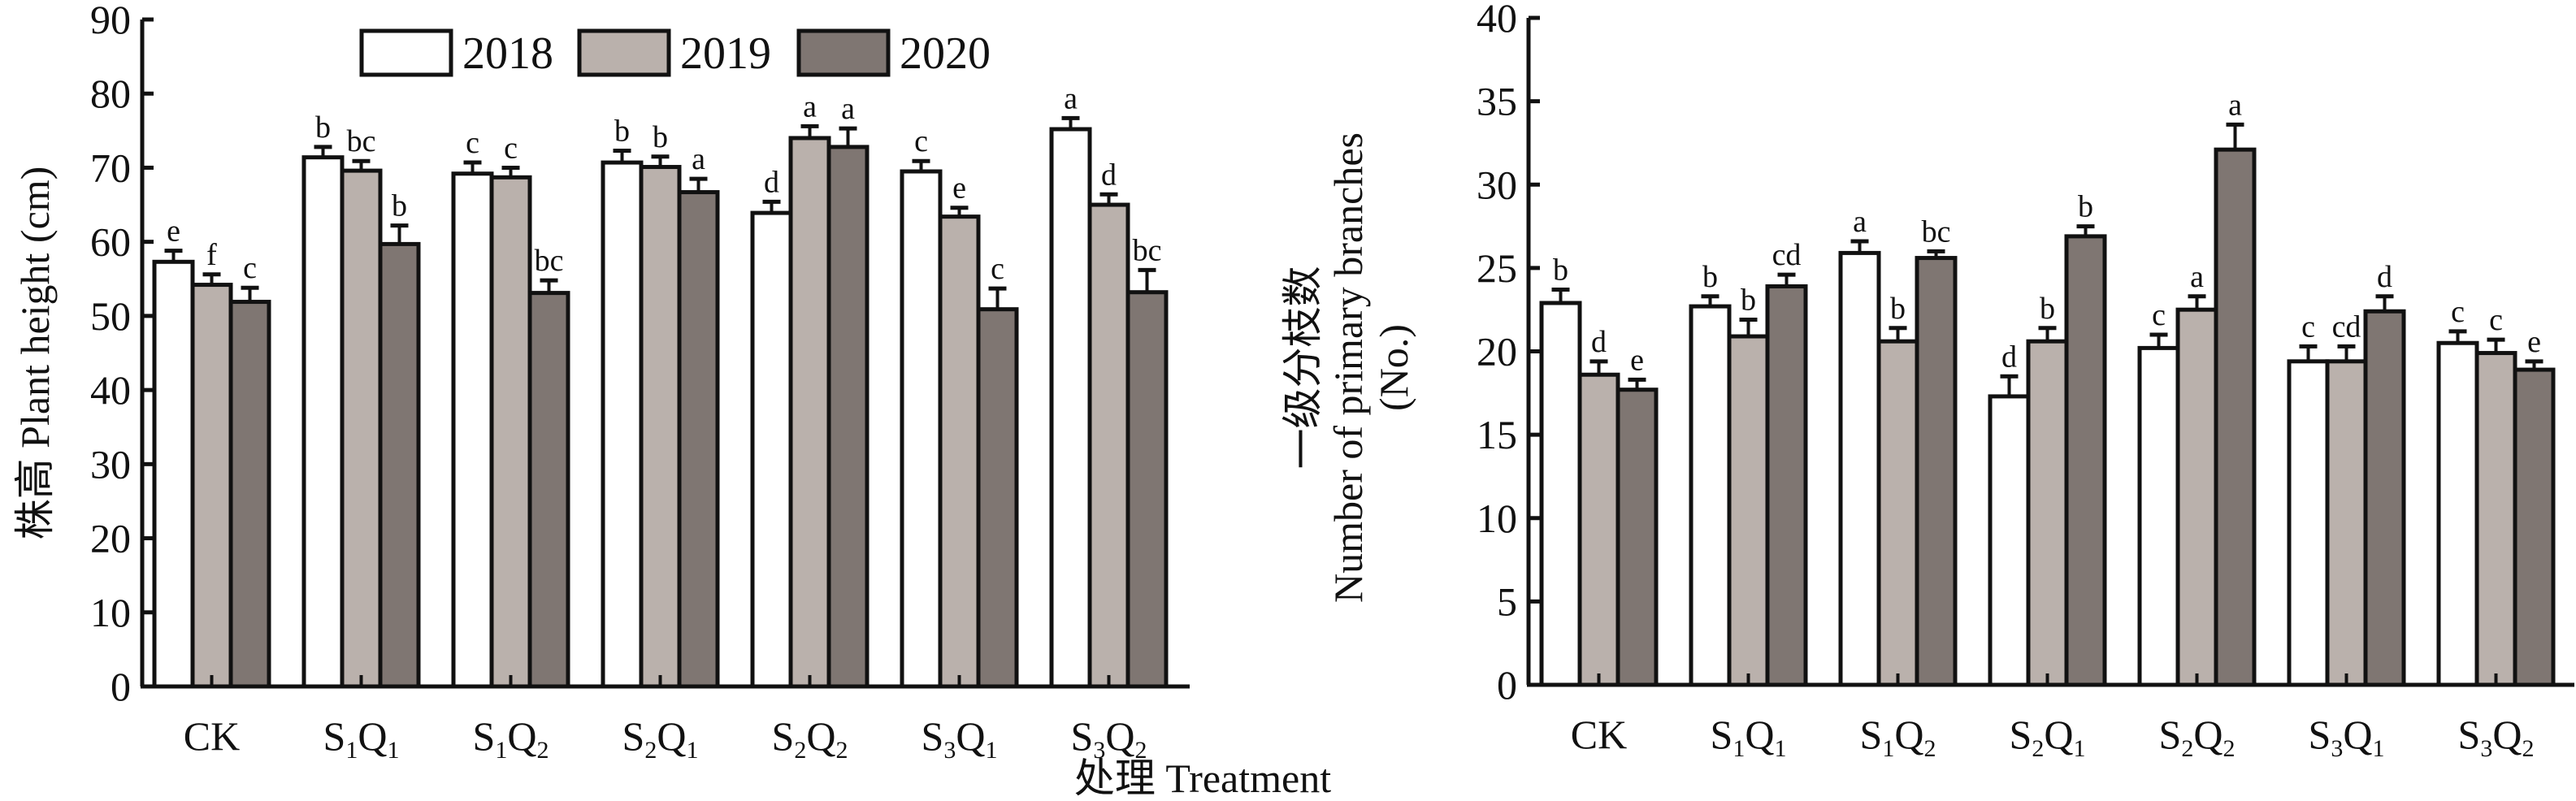 The image size is (2576, 801). Describe the element at coordinates (507, 53) in the screenshot. I see `legend-label: 2018` at that location.